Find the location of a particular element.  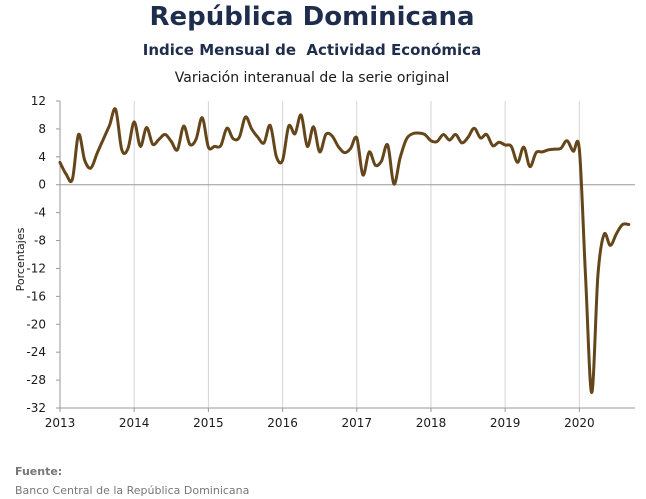

y-tick-label-8: 8 is located at coordinates (42, 129).